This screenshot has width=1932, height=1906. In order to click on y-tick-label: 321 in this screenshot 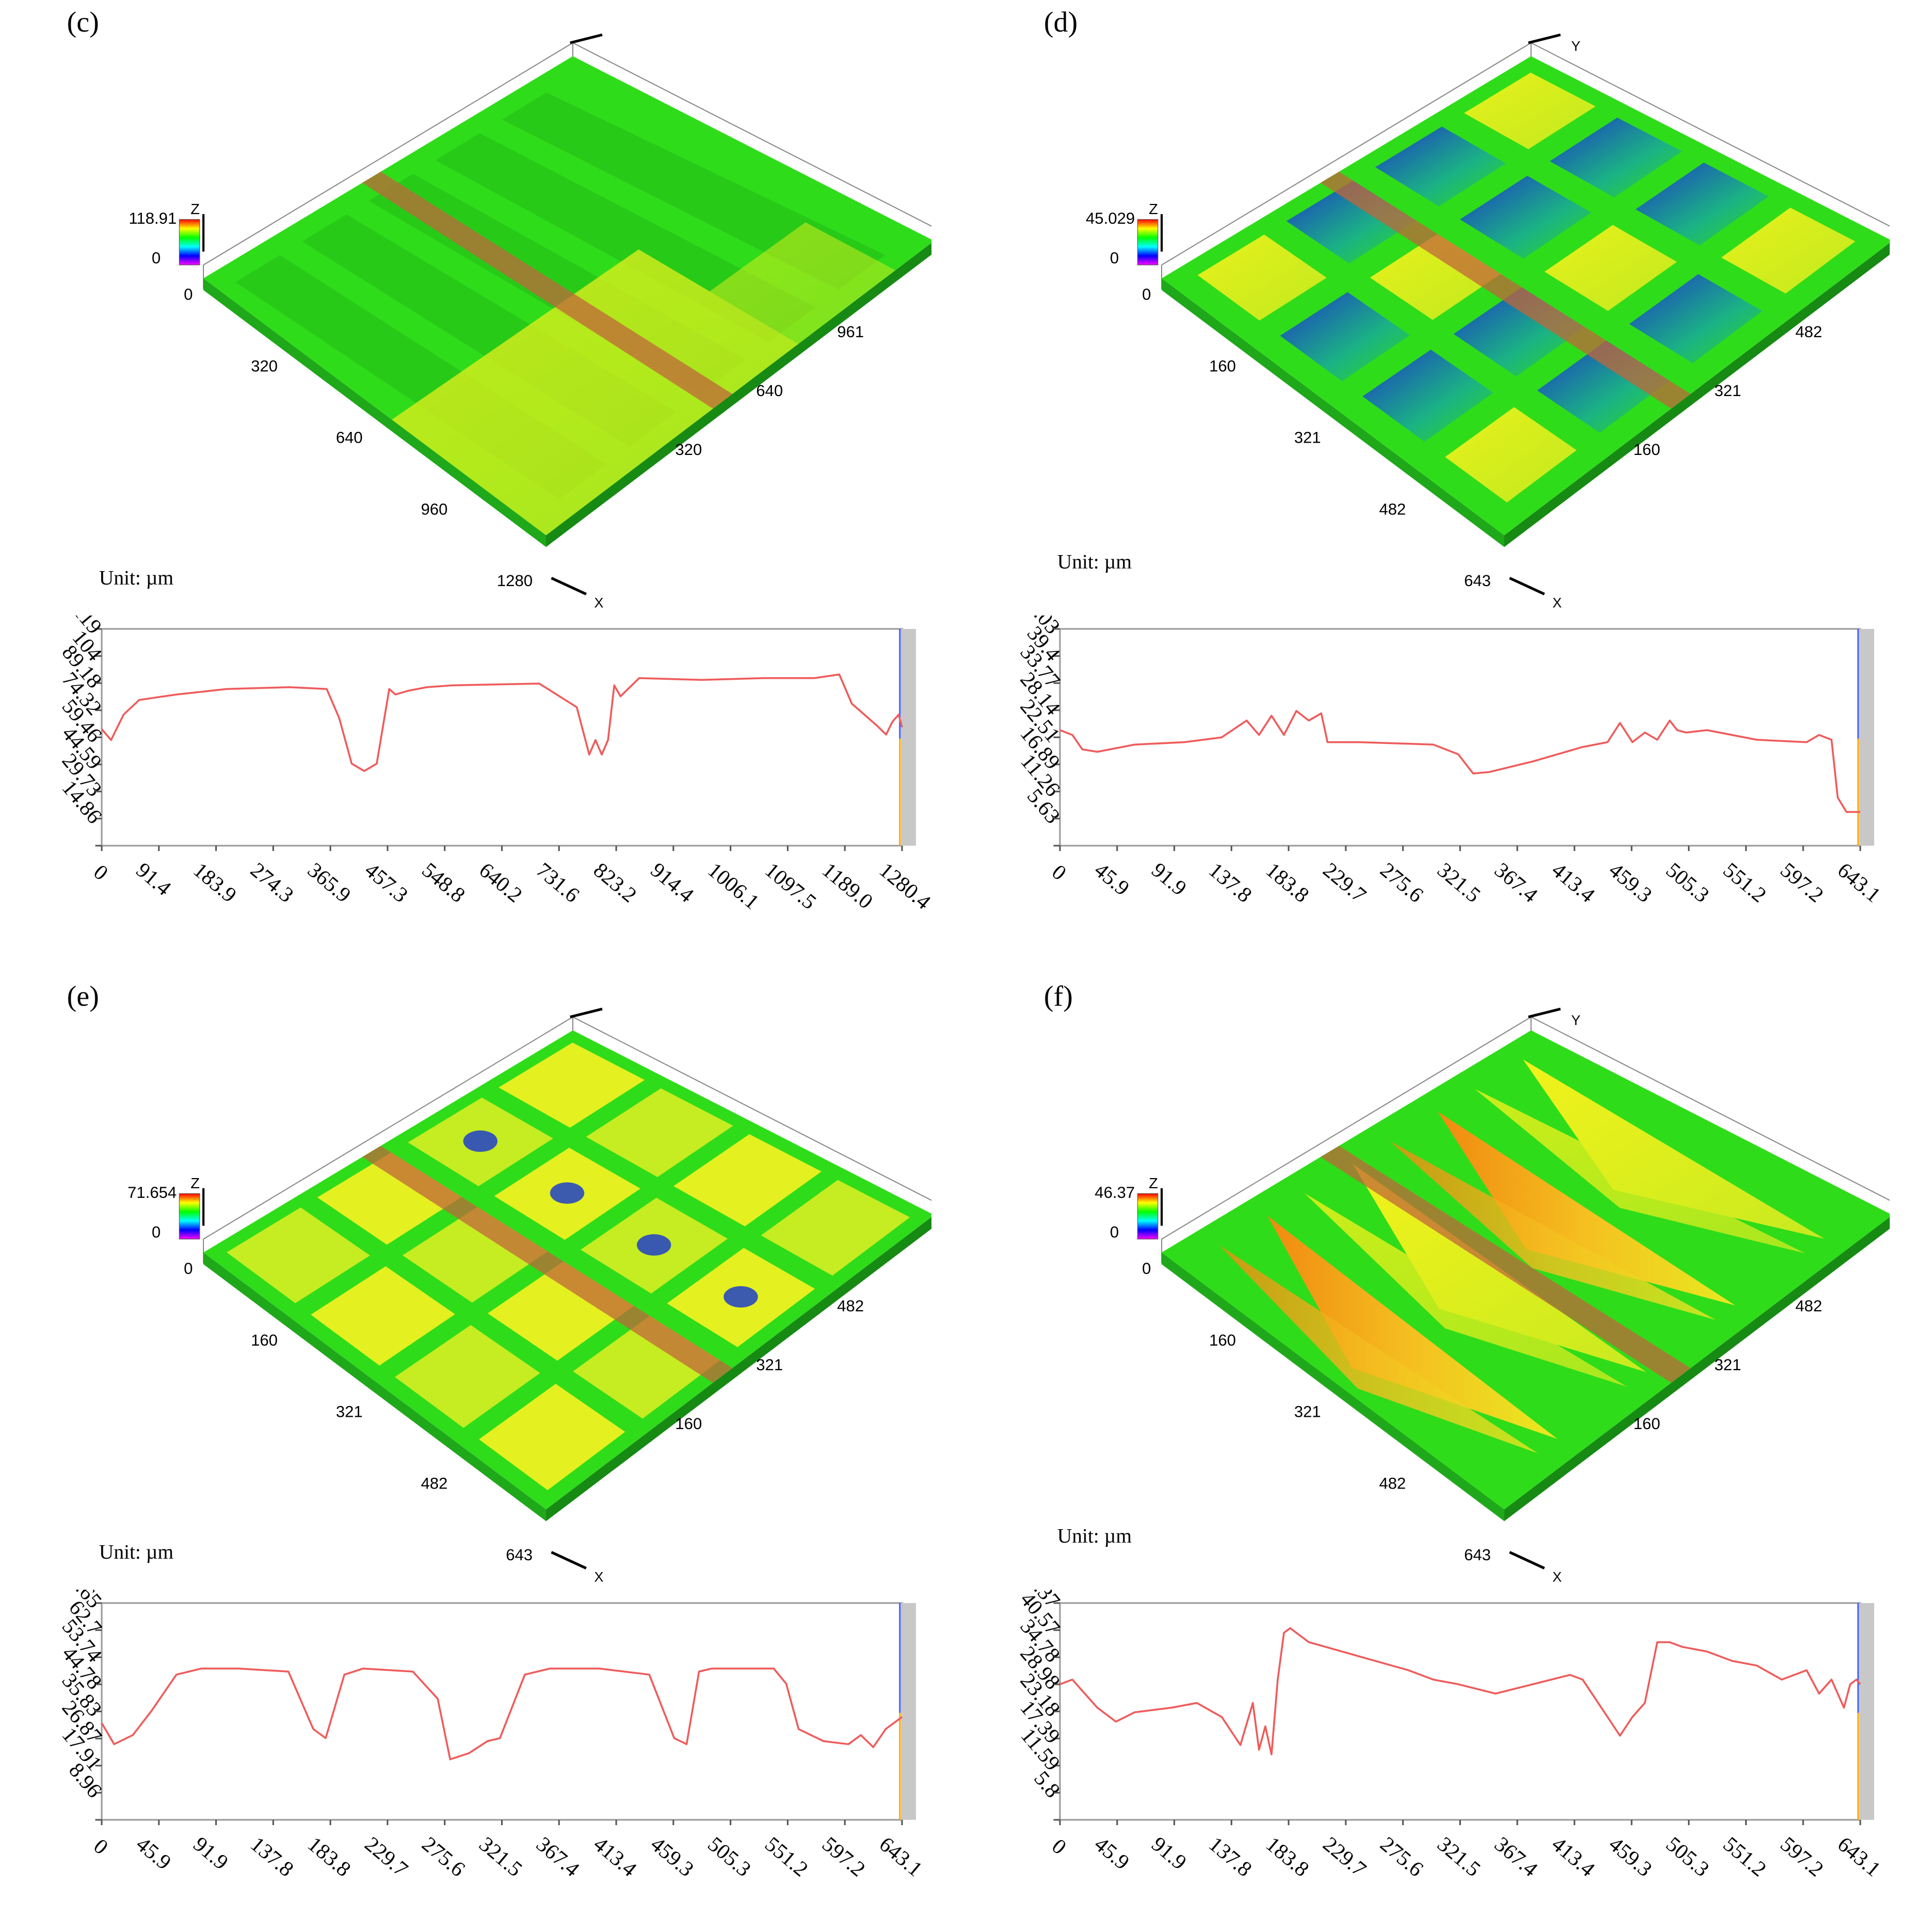, I will do `click(1728, 391)`.